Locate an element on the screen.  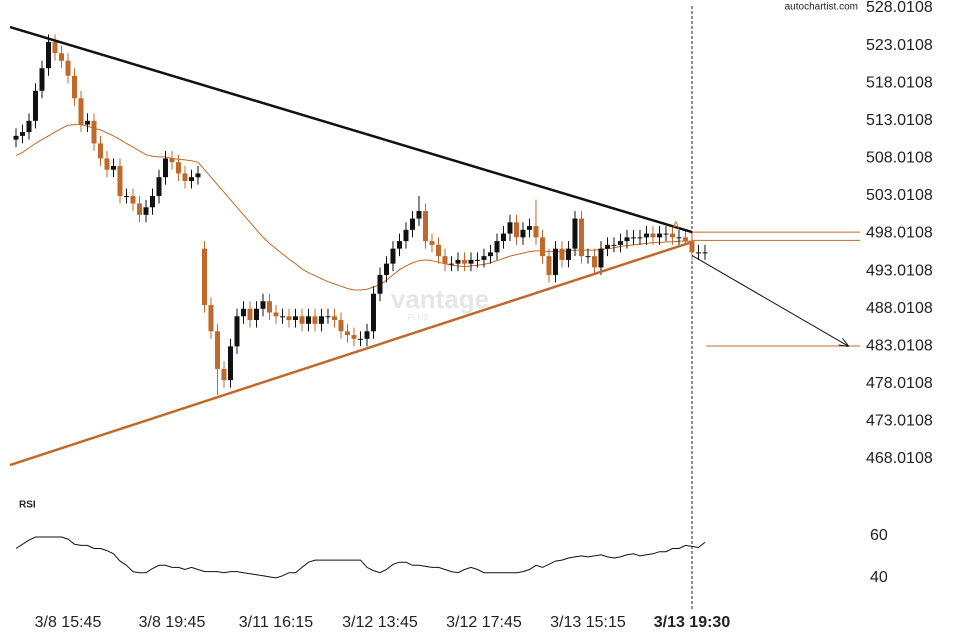
pattern-marker: A is located at coordinates (675, 226).